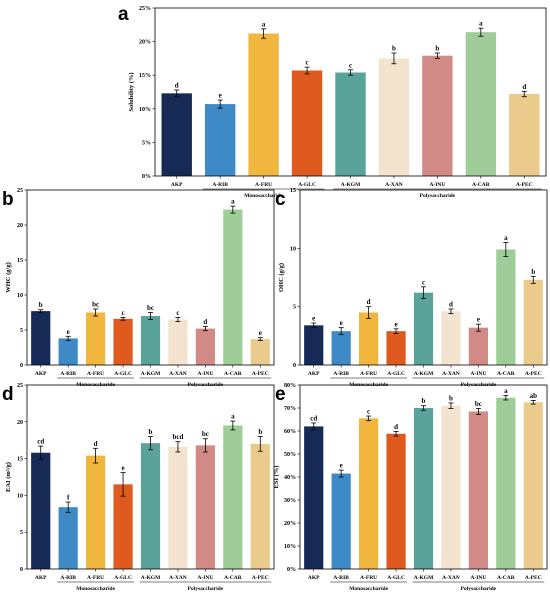  Describe the element at coordinates (220, 185) in the screenshot. I see `x-tick-label: A-RIB` at that location.